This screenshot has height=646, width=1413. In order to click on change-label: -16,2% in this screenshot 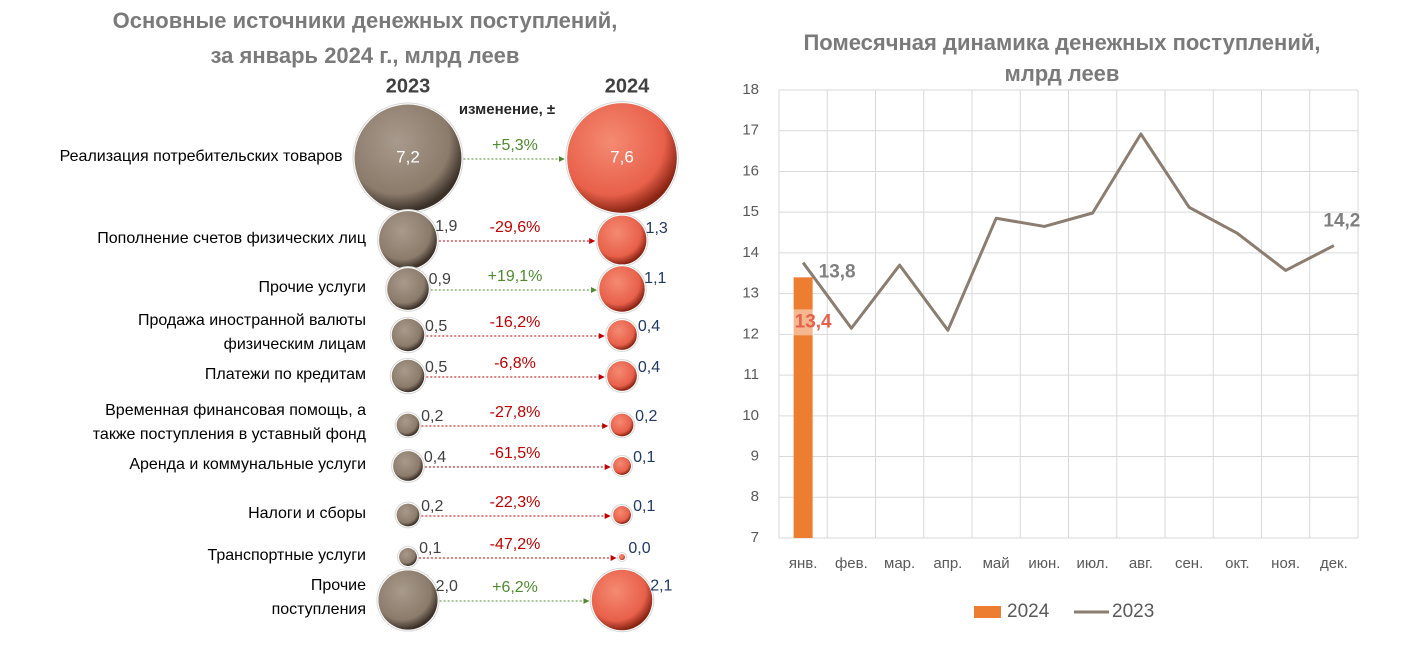, I will do `click(515, 322)`.